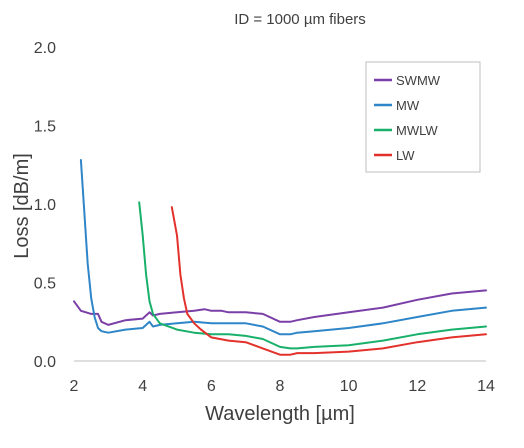 The width and height of the screenshot is (524, 448). What do you see at coordinates (74, 386) in the screenshot?
I see `x-tick-label: 2` at bounding box center [74, 386].